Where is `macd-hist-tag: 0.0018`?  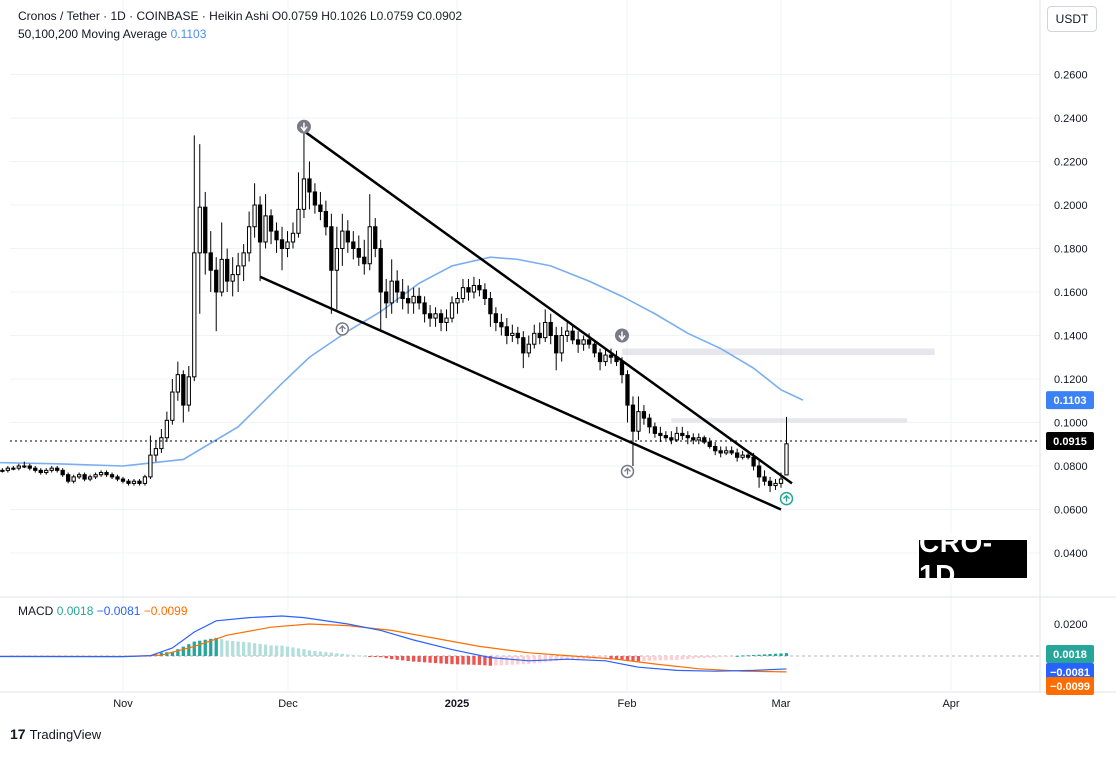
macd-hist-tag: 0.0018 is located at coordinates (1070, 654).